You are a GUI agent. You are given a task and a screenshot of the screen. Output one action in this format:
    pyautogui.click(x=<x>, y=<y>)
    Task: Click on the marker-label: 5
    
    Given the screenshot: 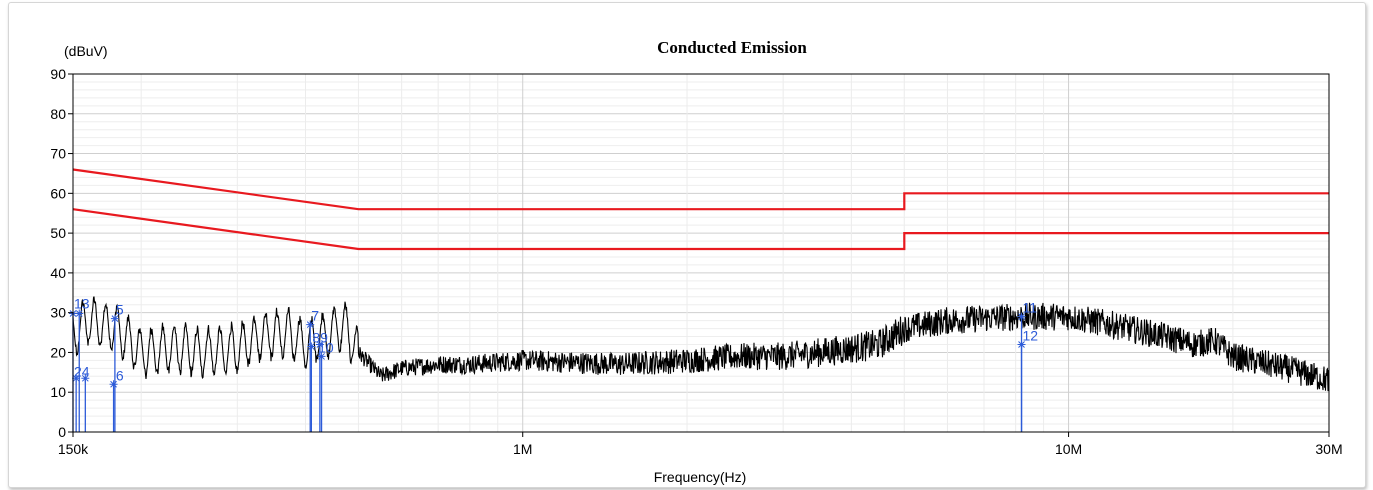 What is the action you would take?
    pyautogui.click(x=120, y=310)
    